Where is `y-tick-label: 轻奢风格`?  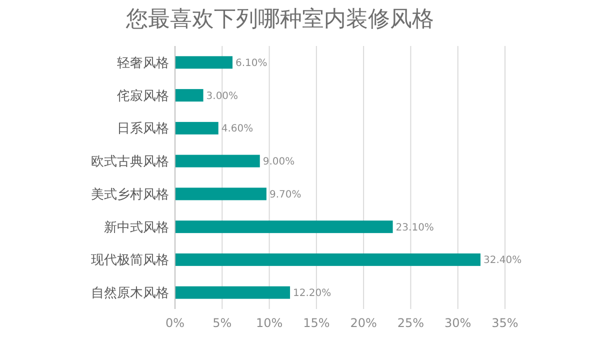
y-tick-label: 轻奢风格 is located at coordinates (143, 63).